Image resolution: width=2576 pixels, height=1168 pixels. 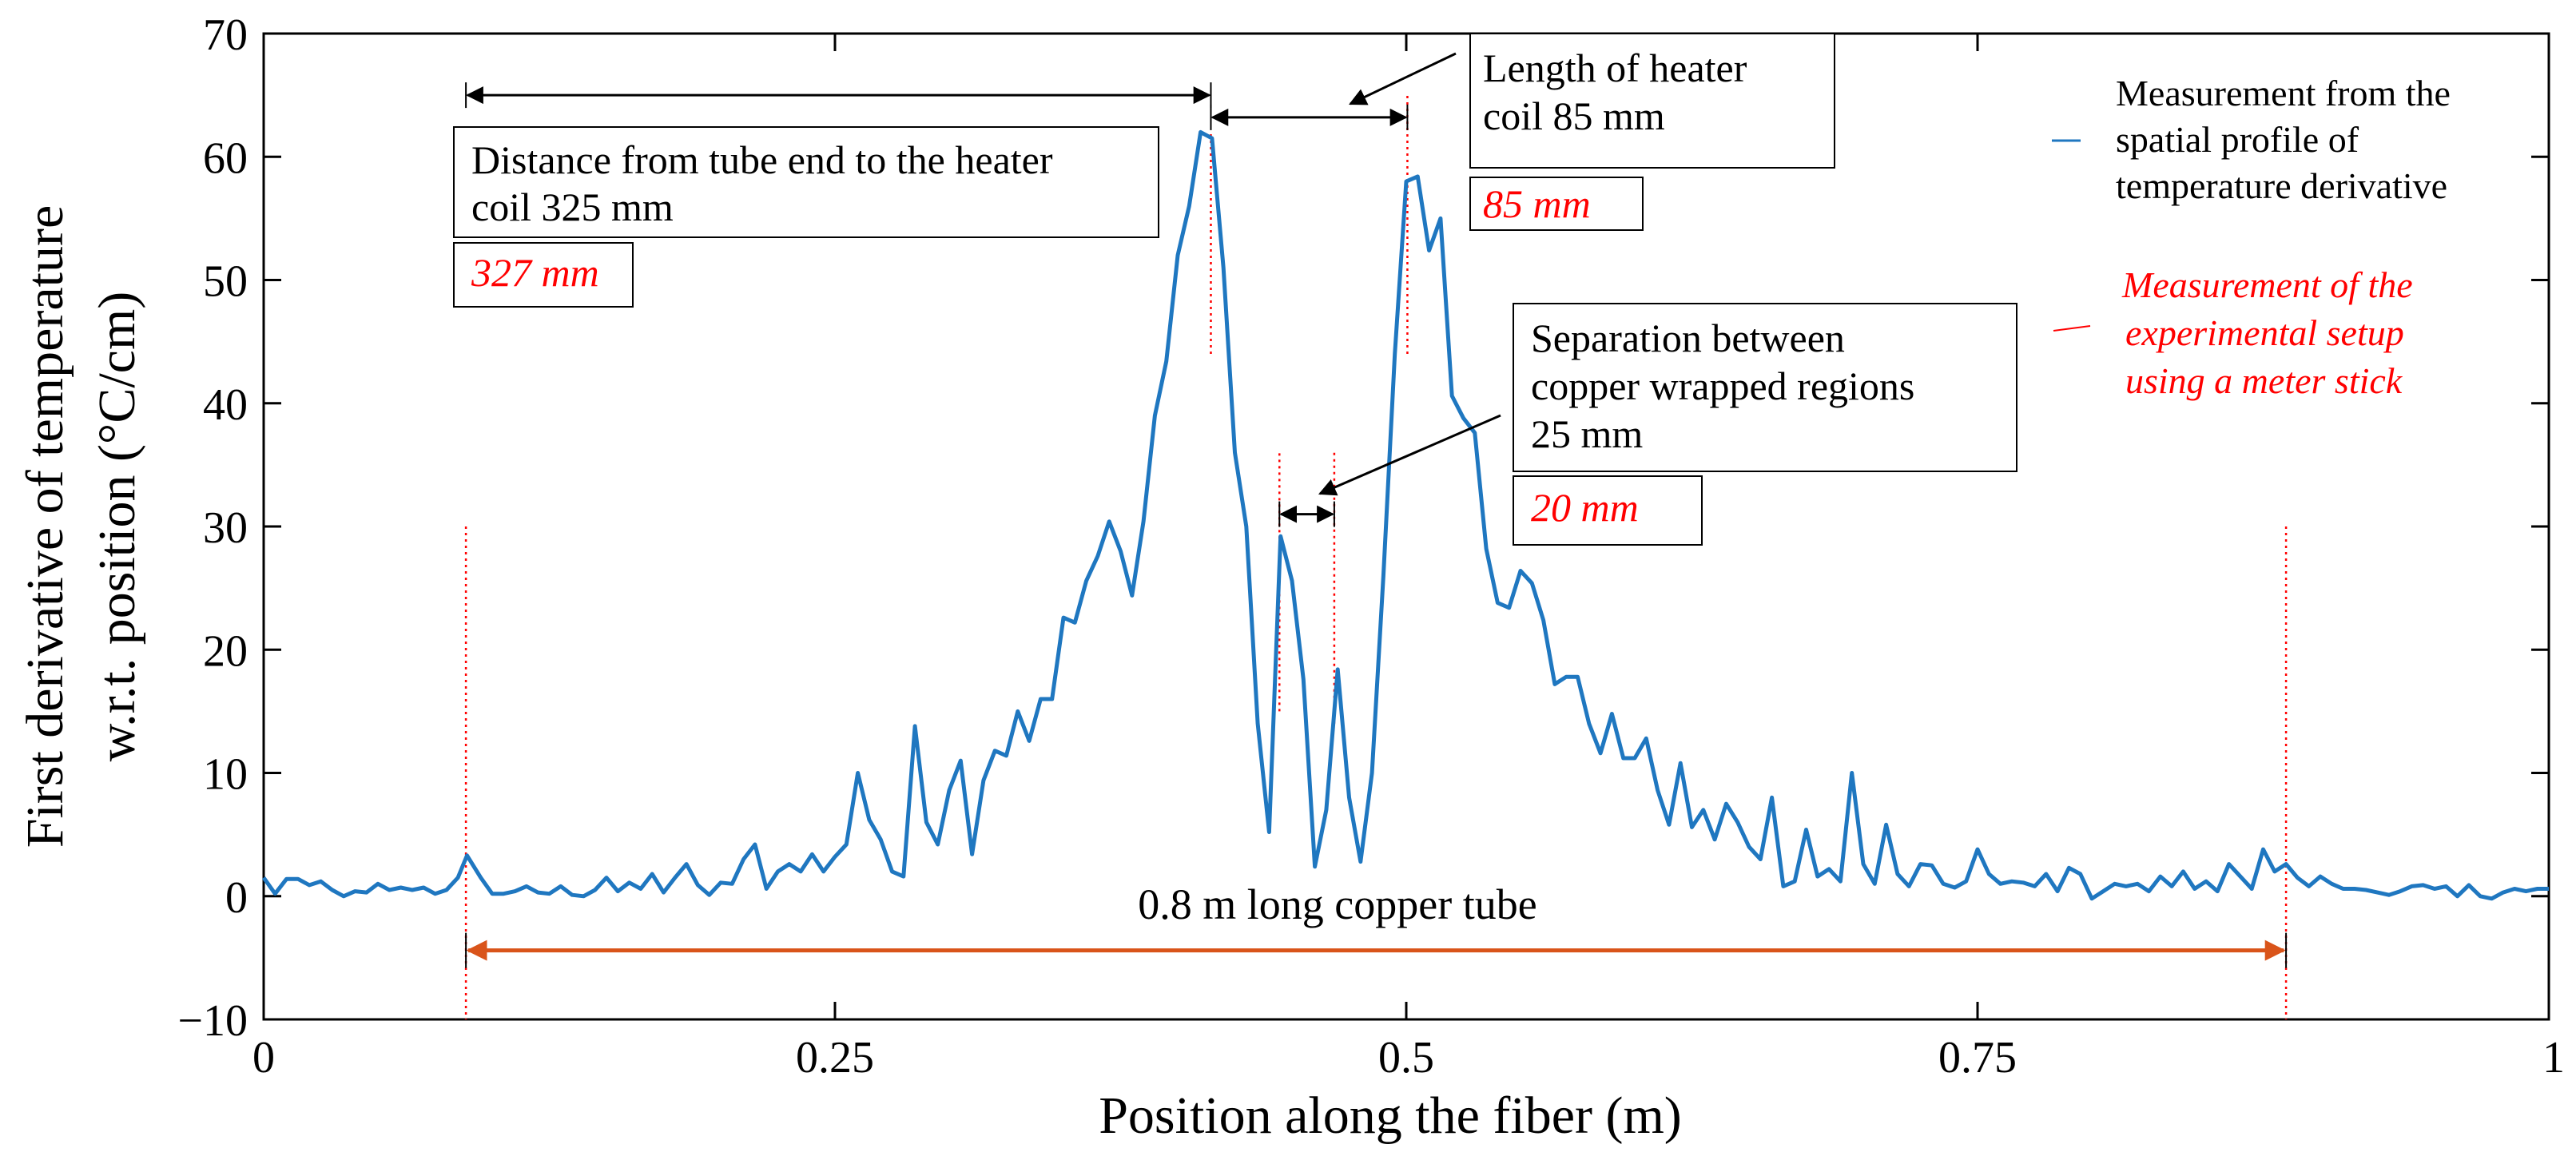 I want to click on legend-swatch-meter-stick, so click(x=2072, y=328).